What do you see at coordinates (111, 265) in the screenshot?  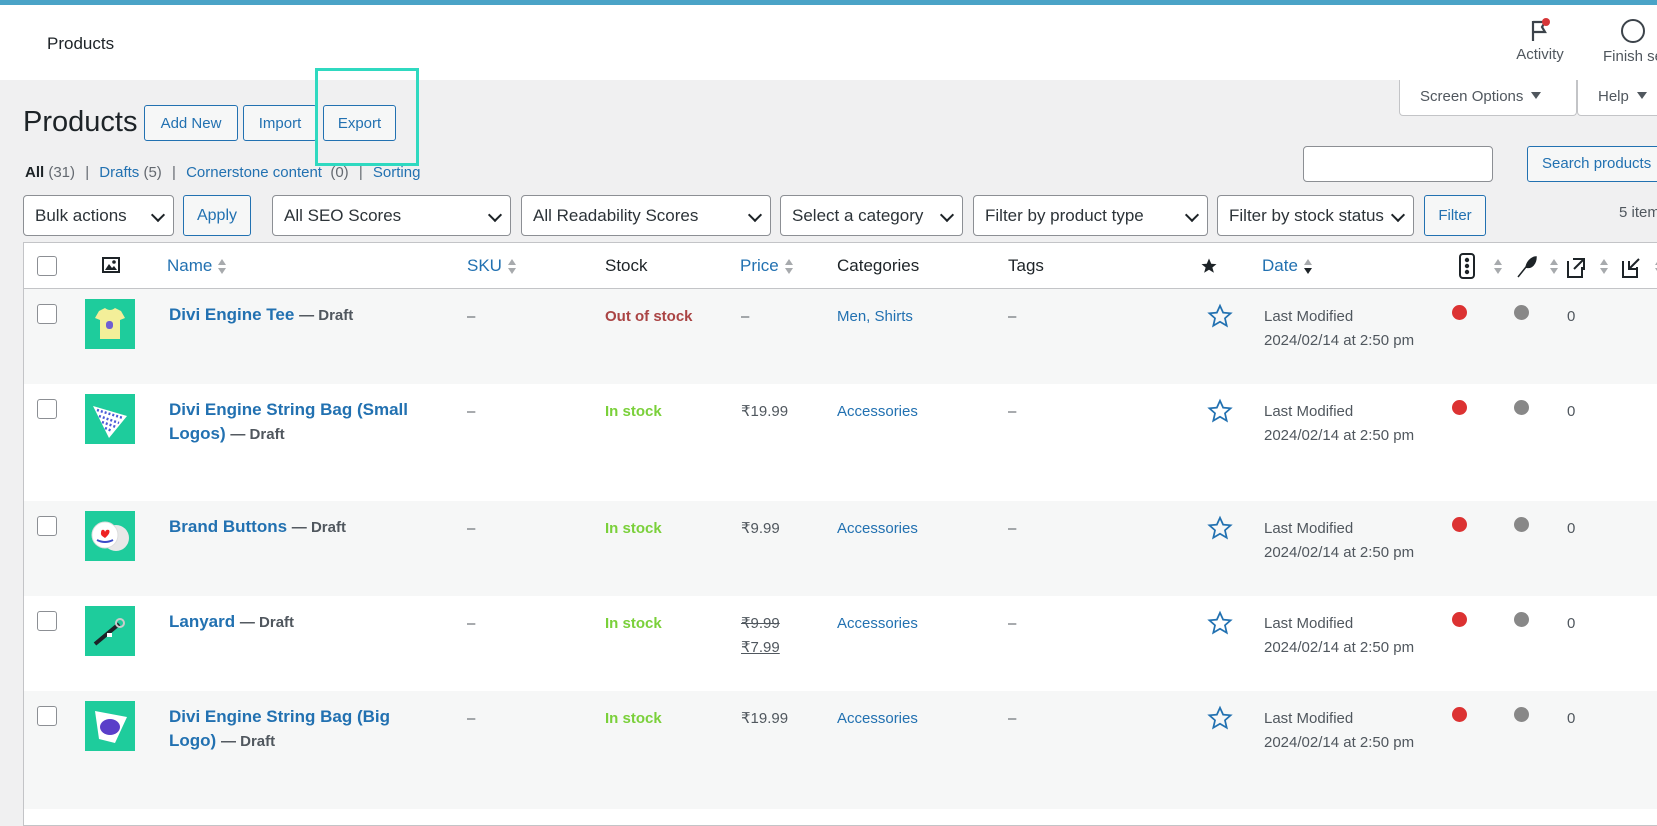 I see `image-icon` at bounding box center [111, 265].